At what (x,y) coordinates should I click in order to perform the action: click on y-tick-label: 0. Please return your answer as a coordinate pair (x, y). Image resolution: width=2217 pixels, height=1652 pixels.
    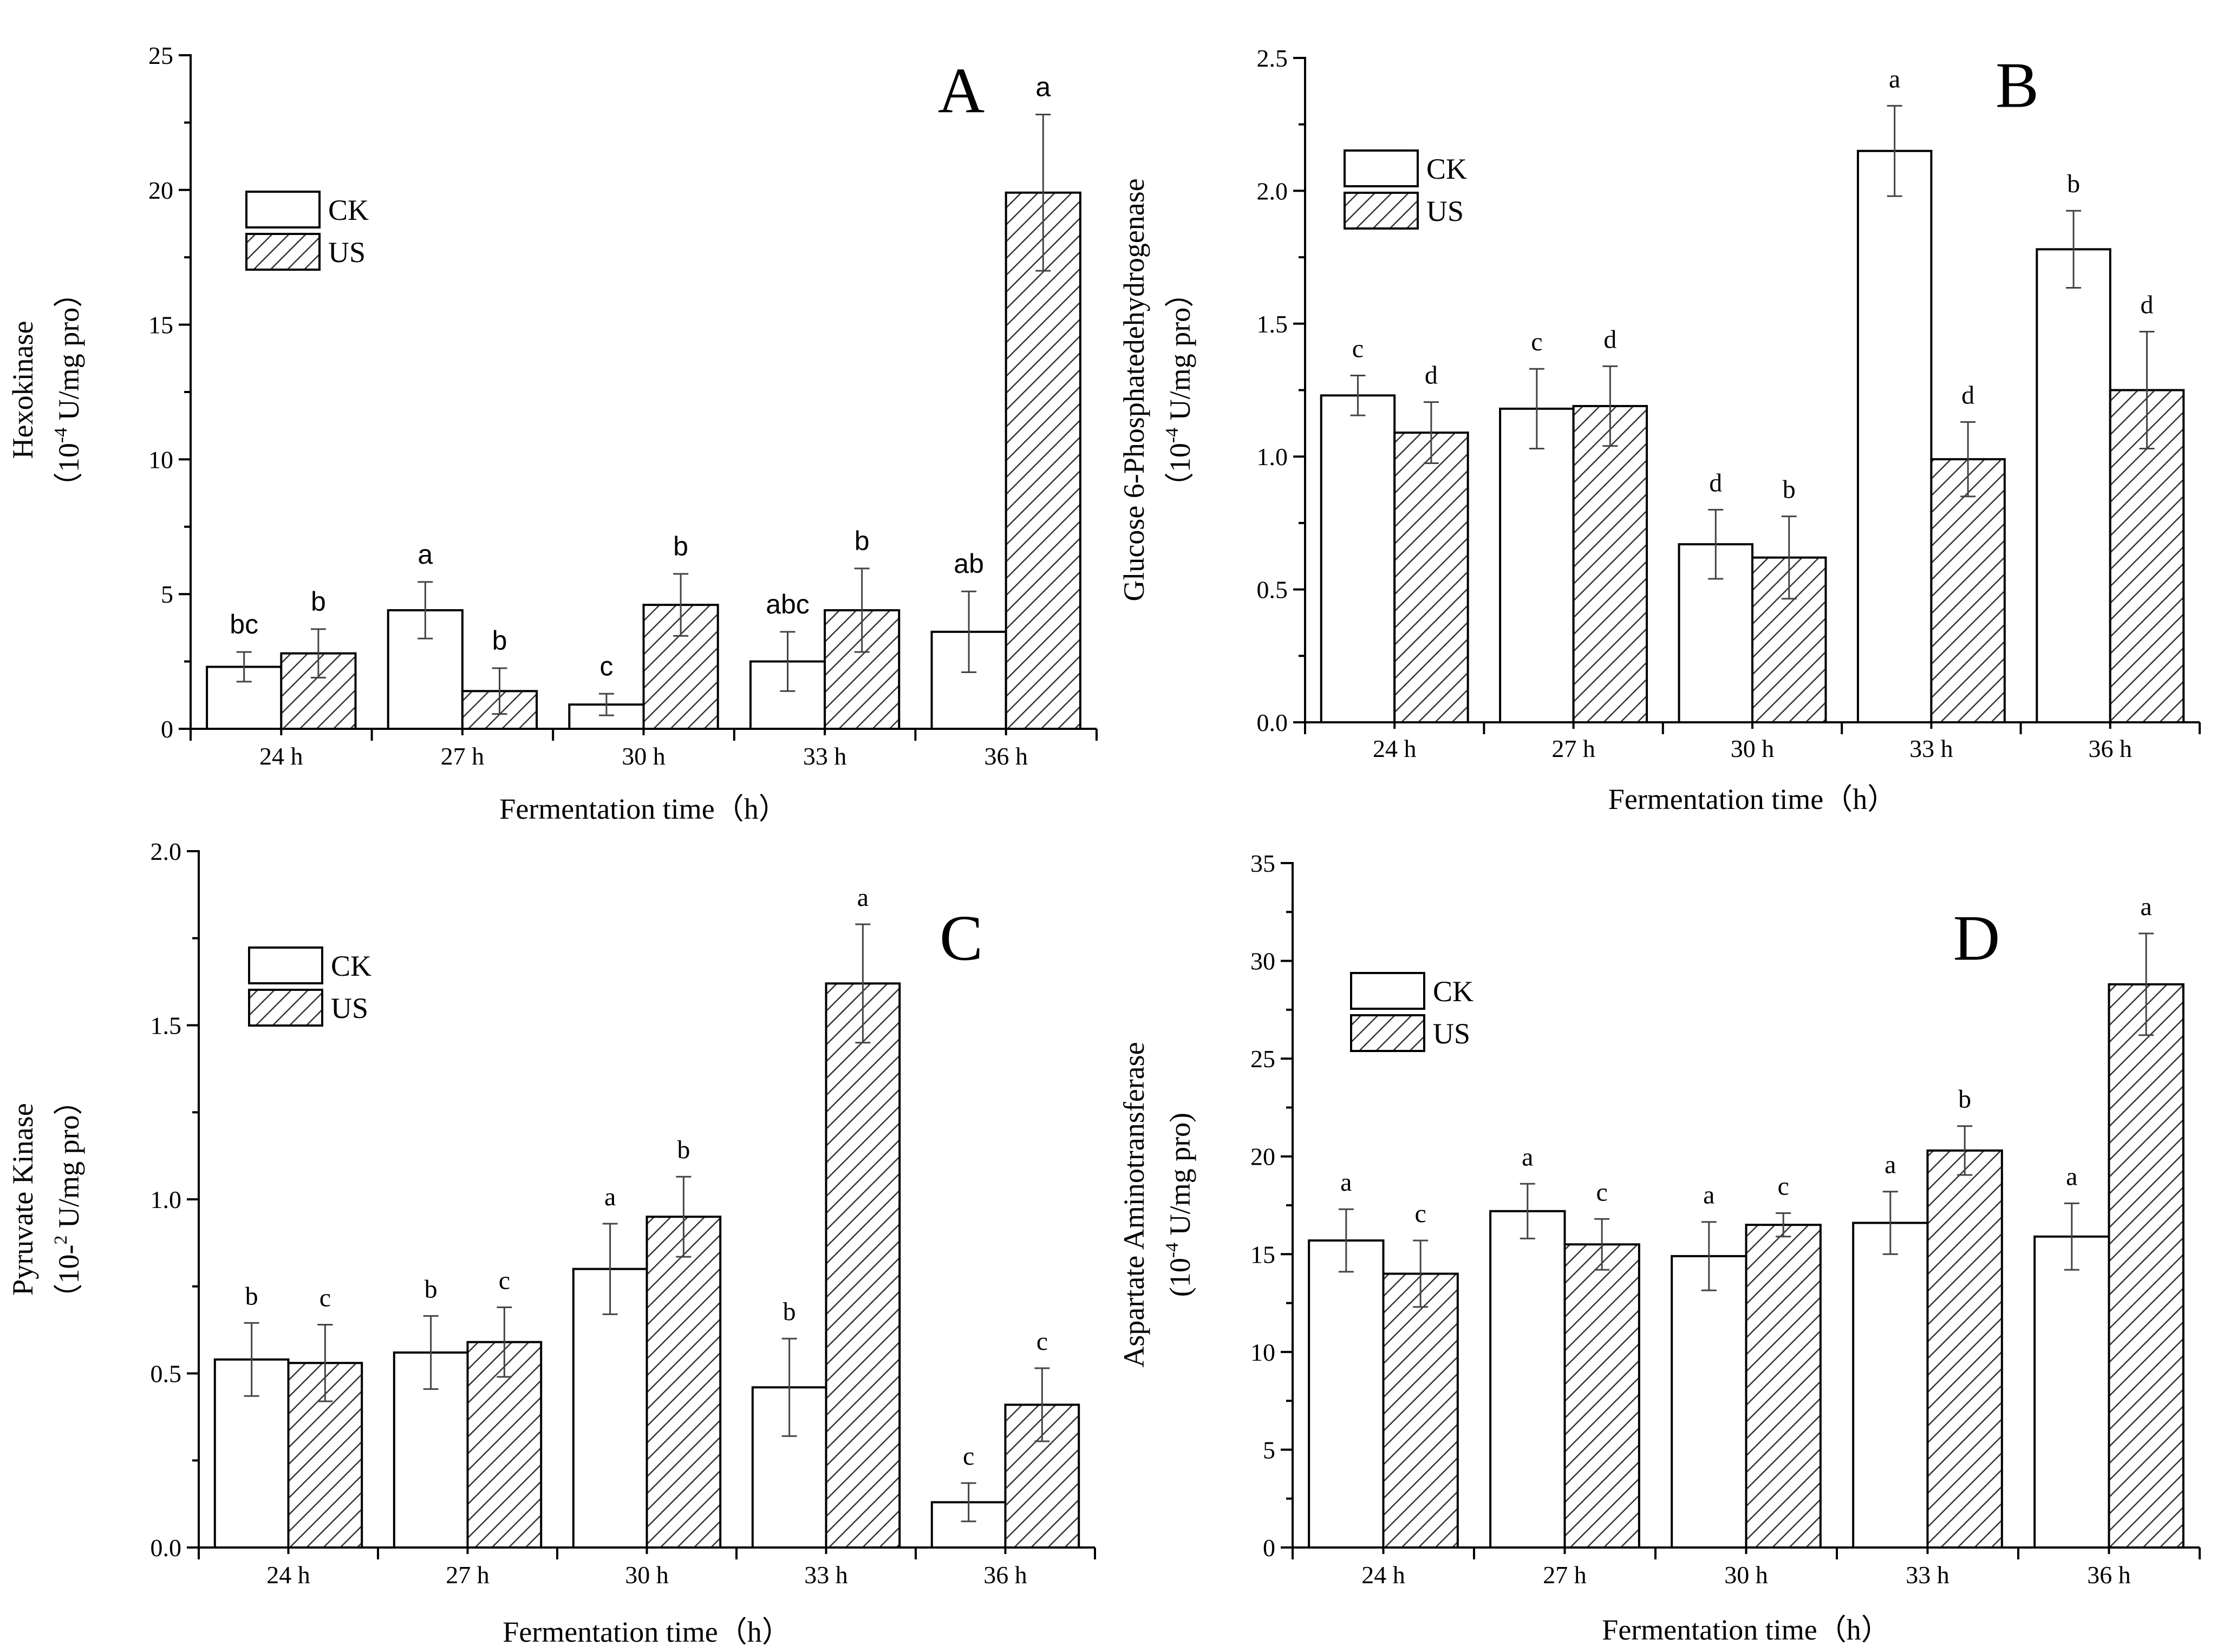
    Looking at the image, I should click on (1269, 1548).